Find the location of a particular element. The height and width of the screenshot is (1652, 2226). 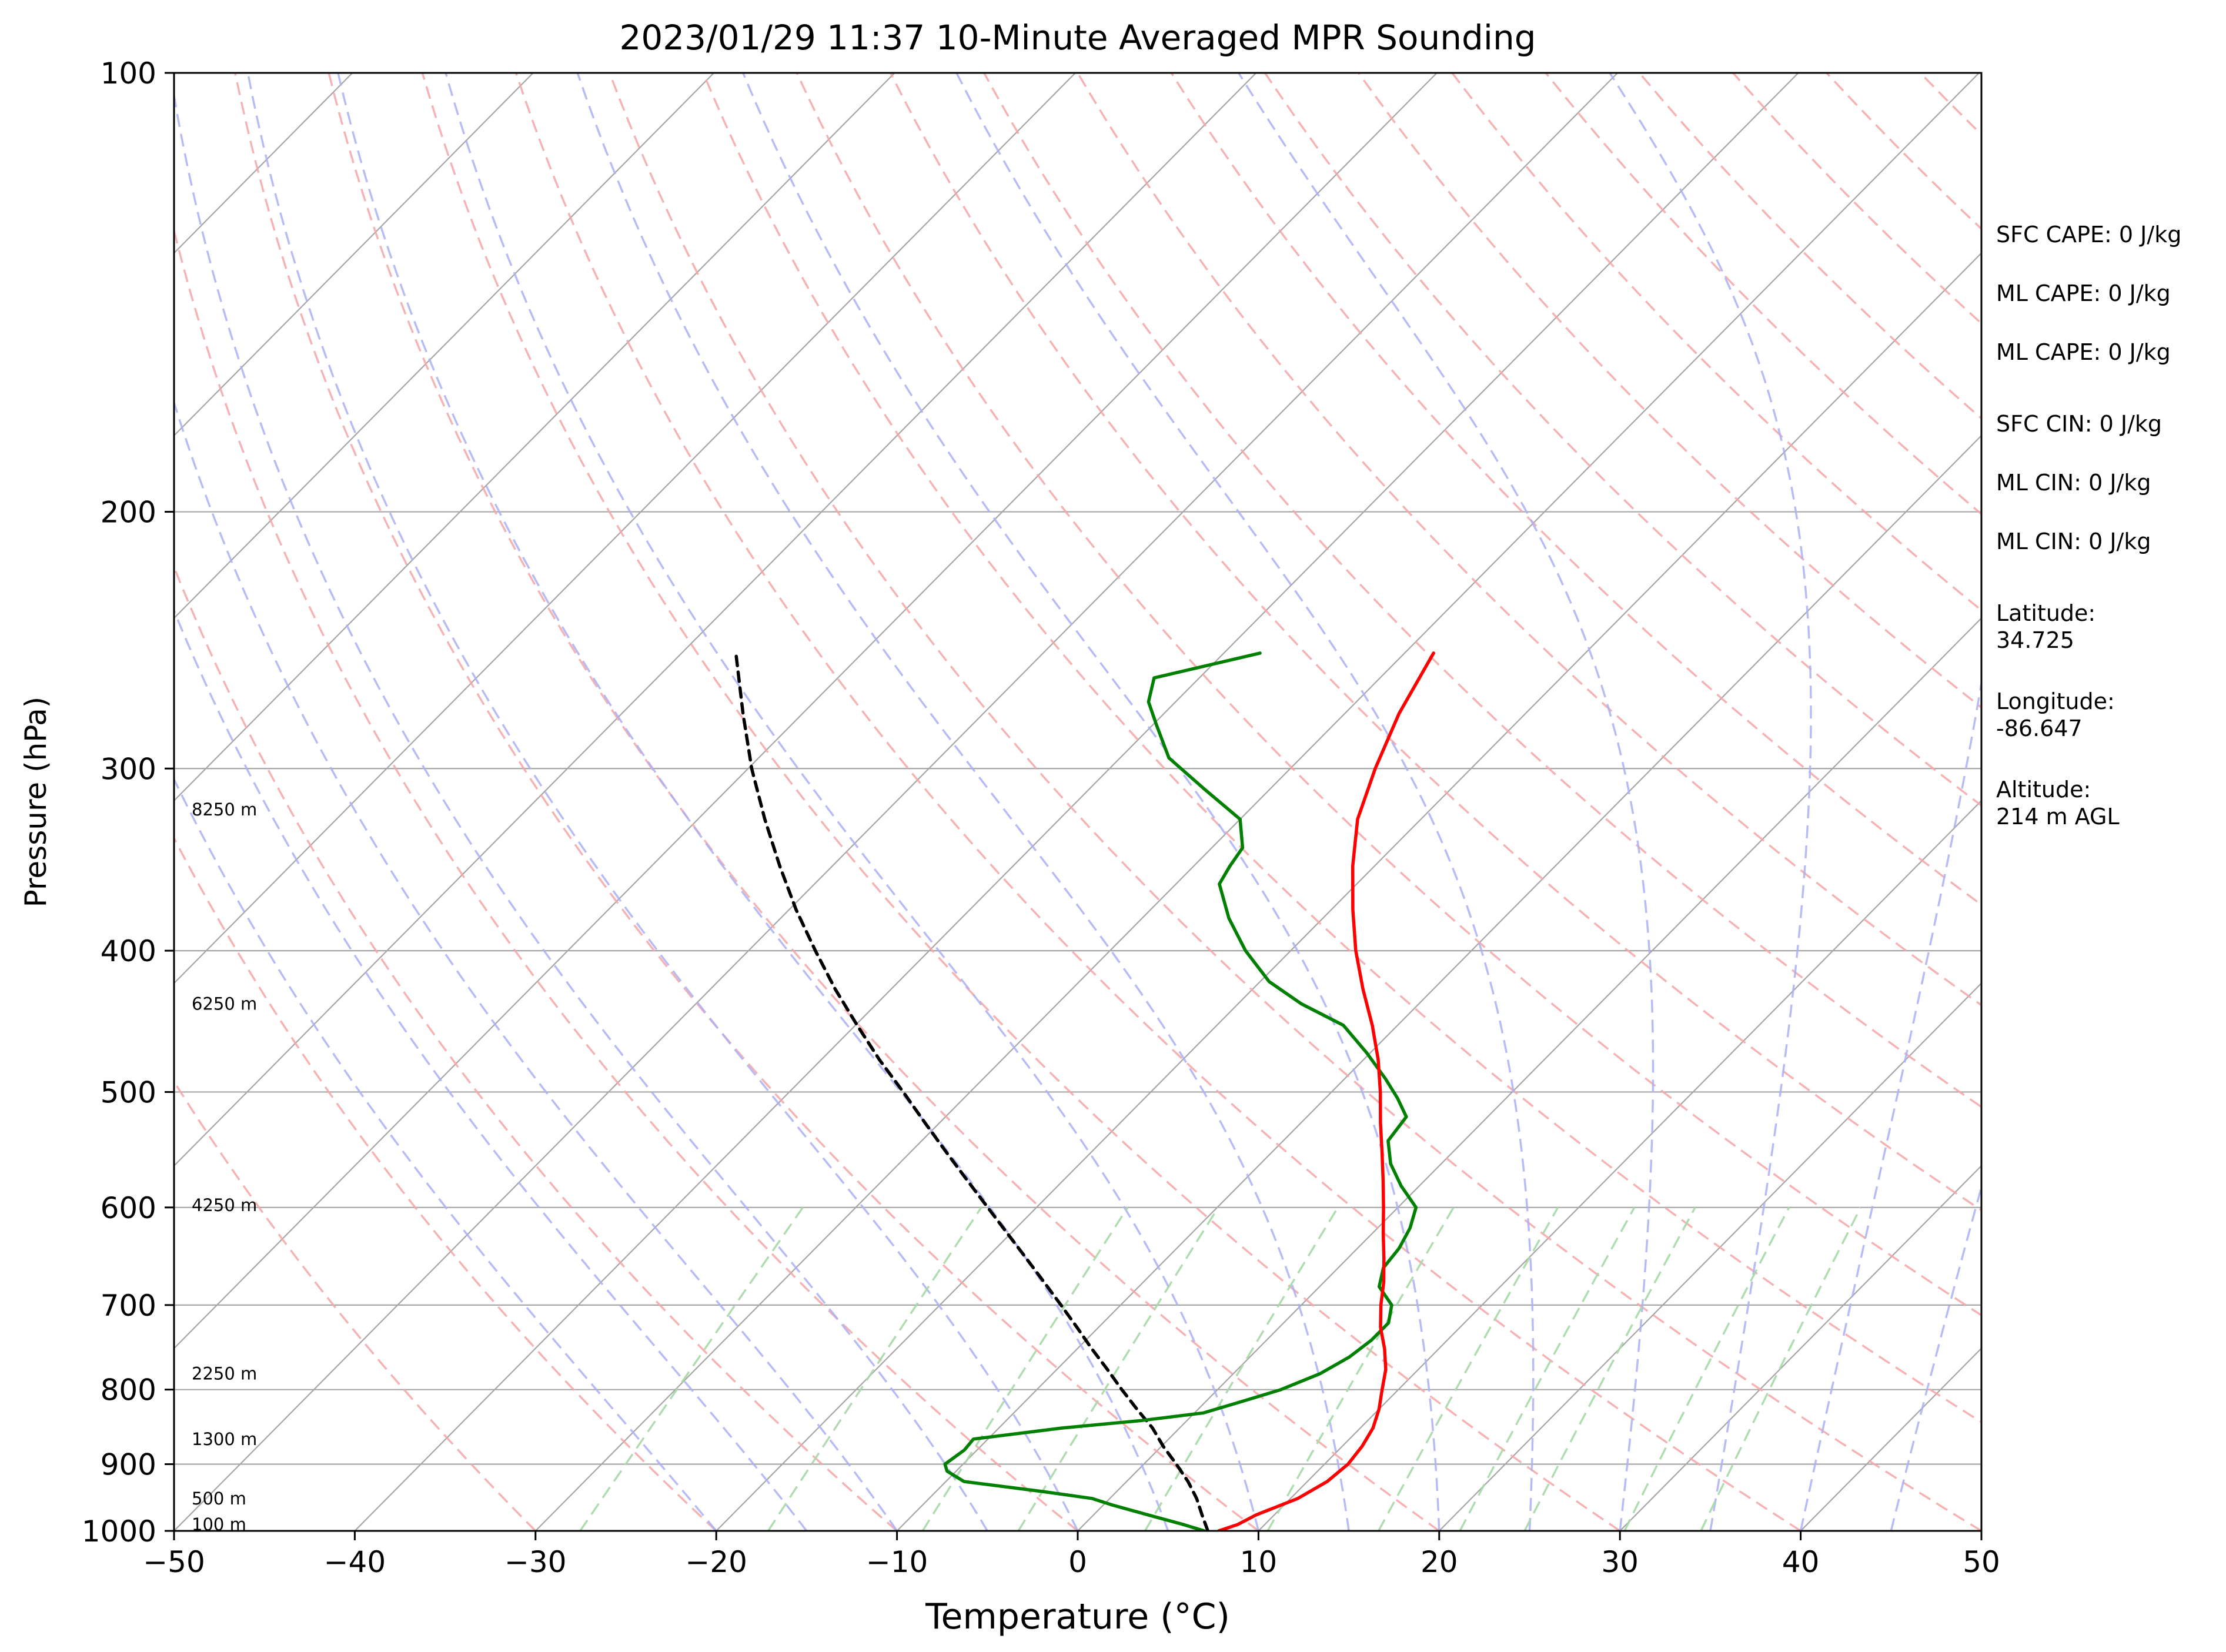

height-label: 2250 m is located at coordinates (224, 1373).